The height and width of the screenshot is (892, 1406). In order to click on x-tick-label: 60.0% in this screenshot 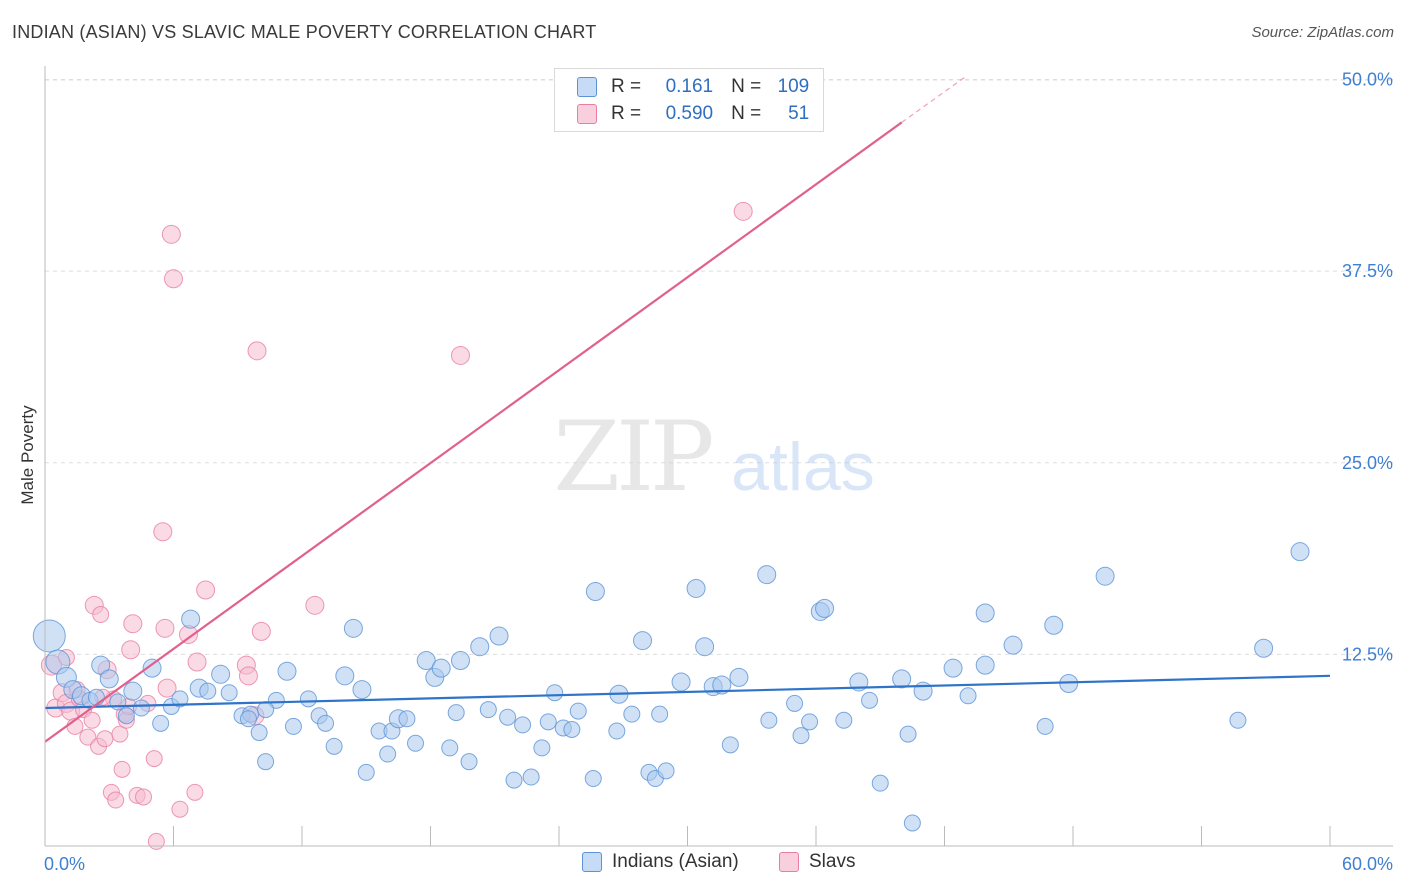, I will do `click(1367, 864)`.